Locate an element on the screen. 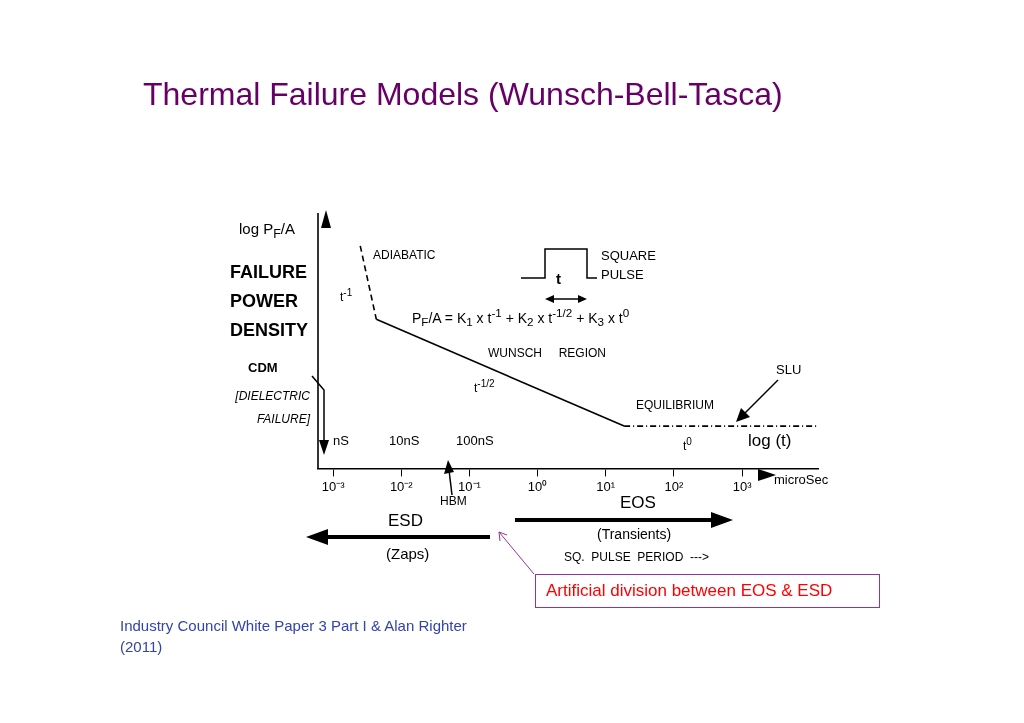  annotation: nS is located at coordinates (341, 440).